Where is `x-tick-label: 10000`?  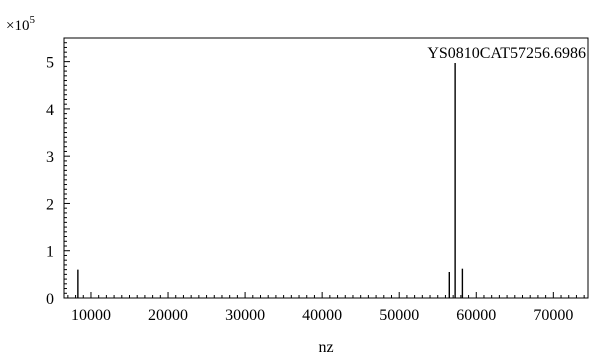 x-tick-label: 10000 is located at coordinates (91, 315).